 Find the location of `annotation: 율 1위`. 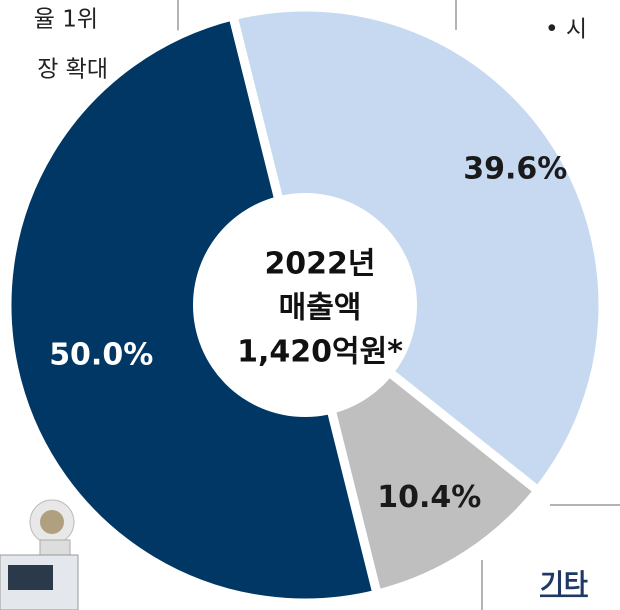

annotation: 율 1위 is located at coordinates (66, 20).